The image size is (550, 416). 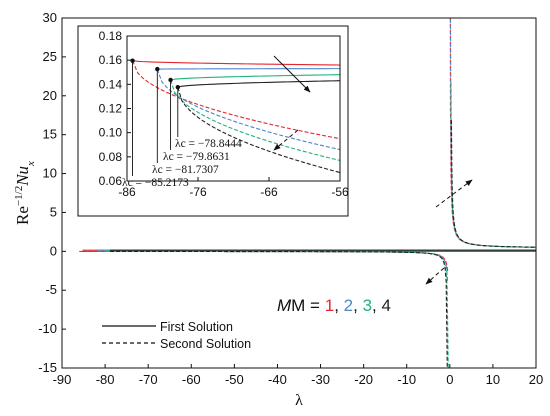 What do you see at coordinates (536, 379) in the screenshot?
I see `x-tick-label: 20` at bounding box center [536, 379].